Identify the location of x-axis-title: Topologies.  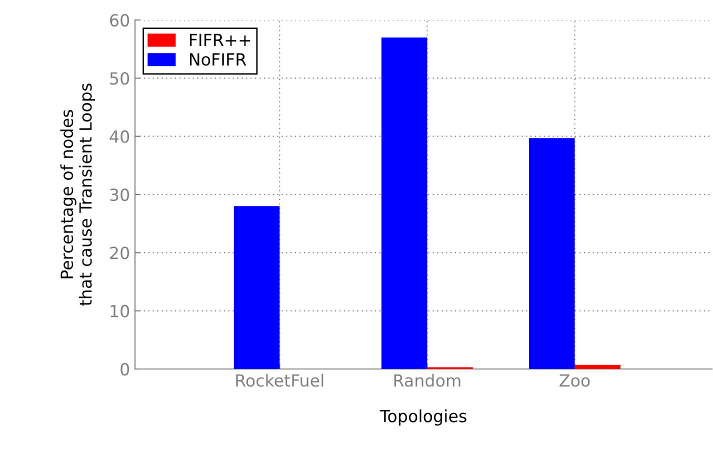
(423, 417).